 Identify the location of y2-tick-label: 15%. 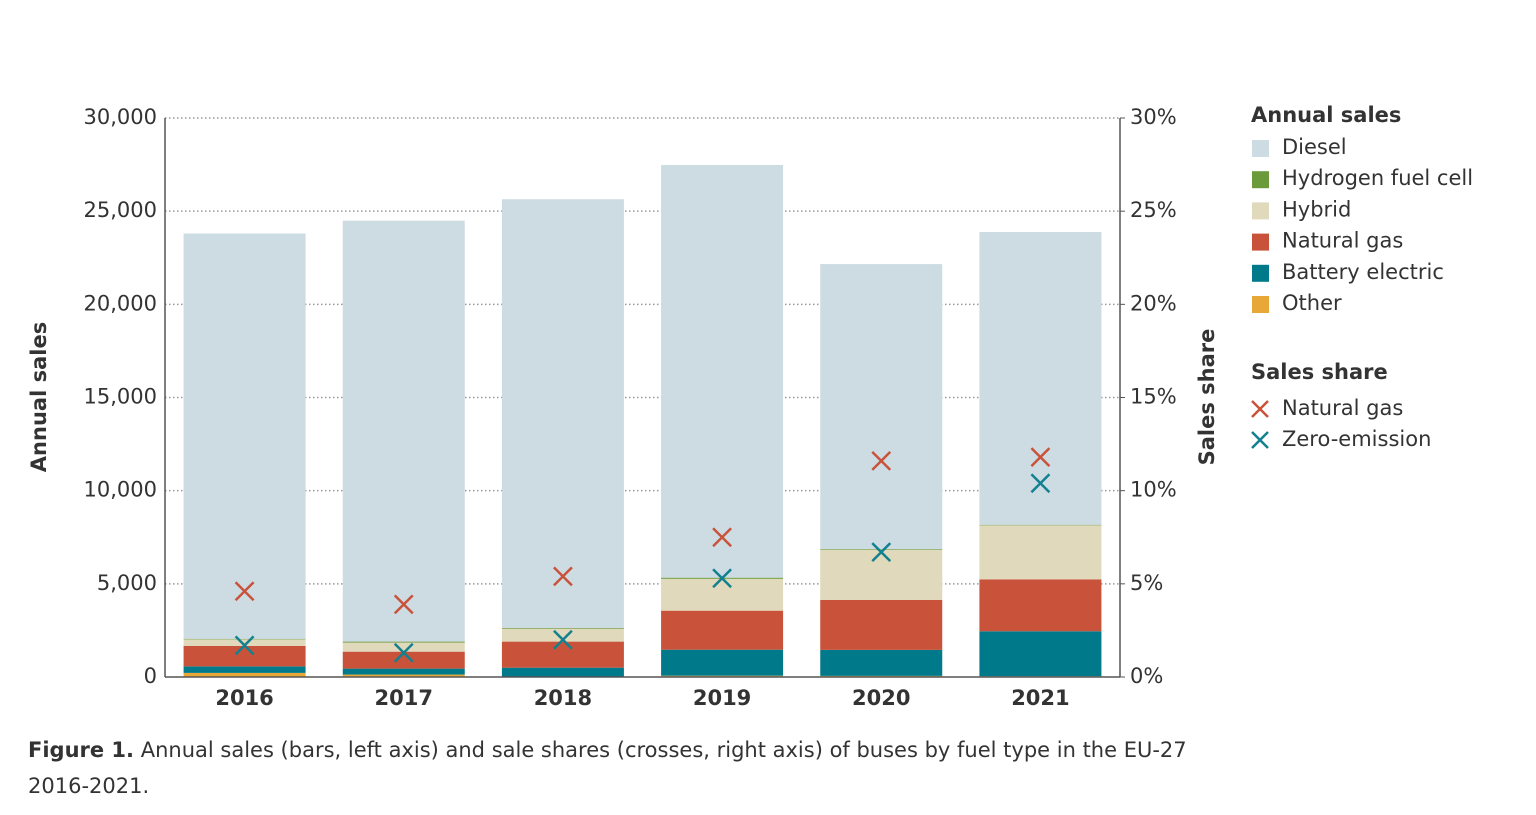
(1153, 397).